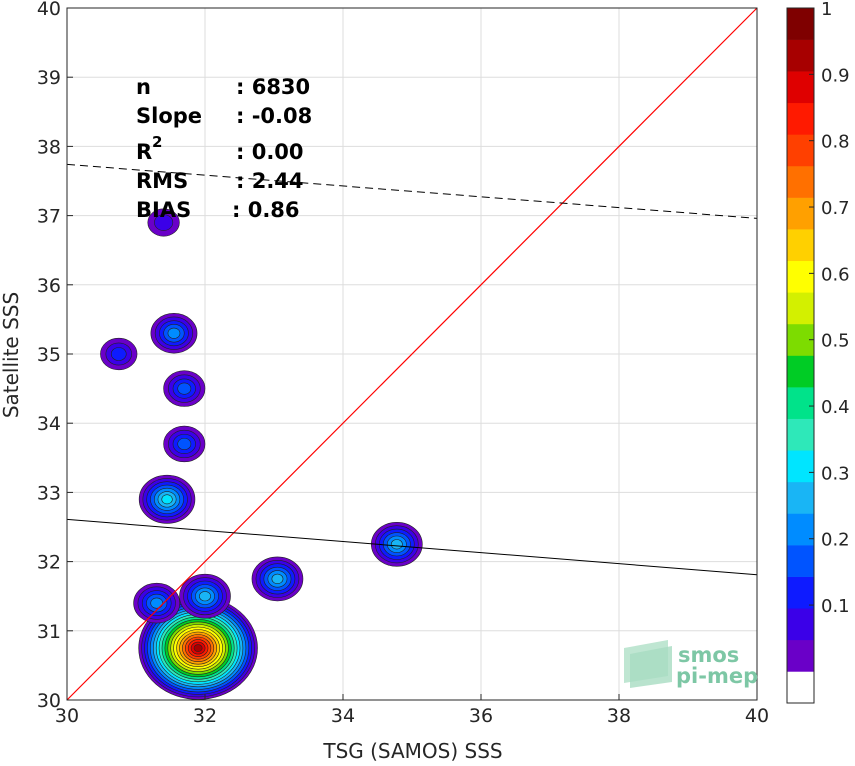 The height and width of the screenshot is (766, 855). I want to click on stat-n-value: : 6830, so click(273, 87).